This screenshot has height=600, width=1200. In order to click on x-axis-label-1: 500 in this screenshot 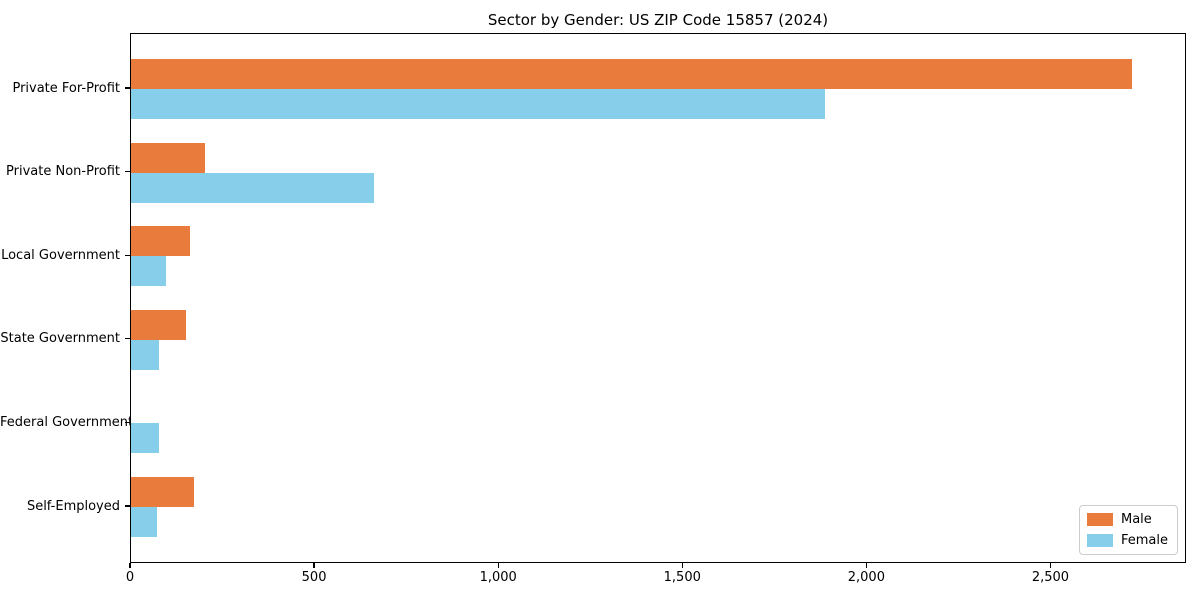, I will do `click(314, 577)`.